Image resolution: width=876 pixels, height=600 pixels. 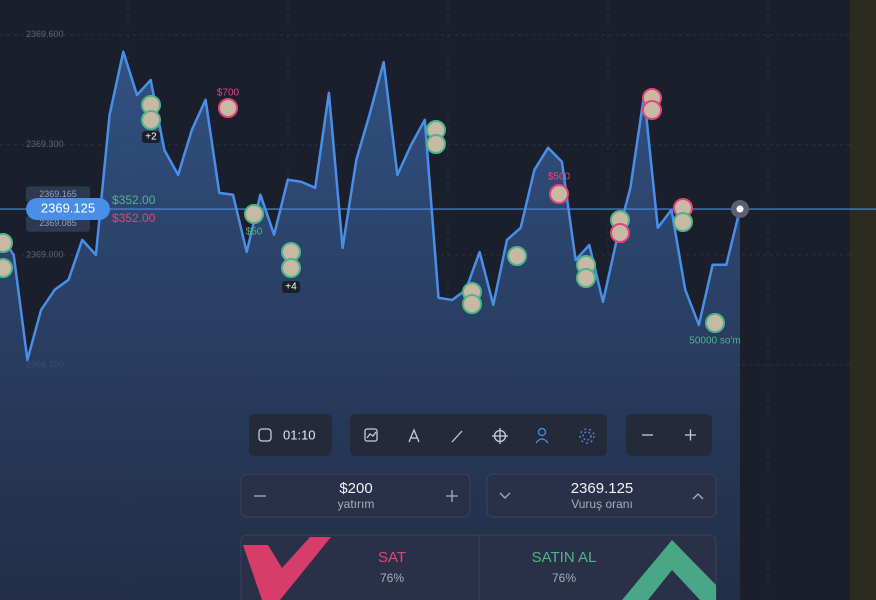 I want to click on price-pill, so click(x=68, y=209).